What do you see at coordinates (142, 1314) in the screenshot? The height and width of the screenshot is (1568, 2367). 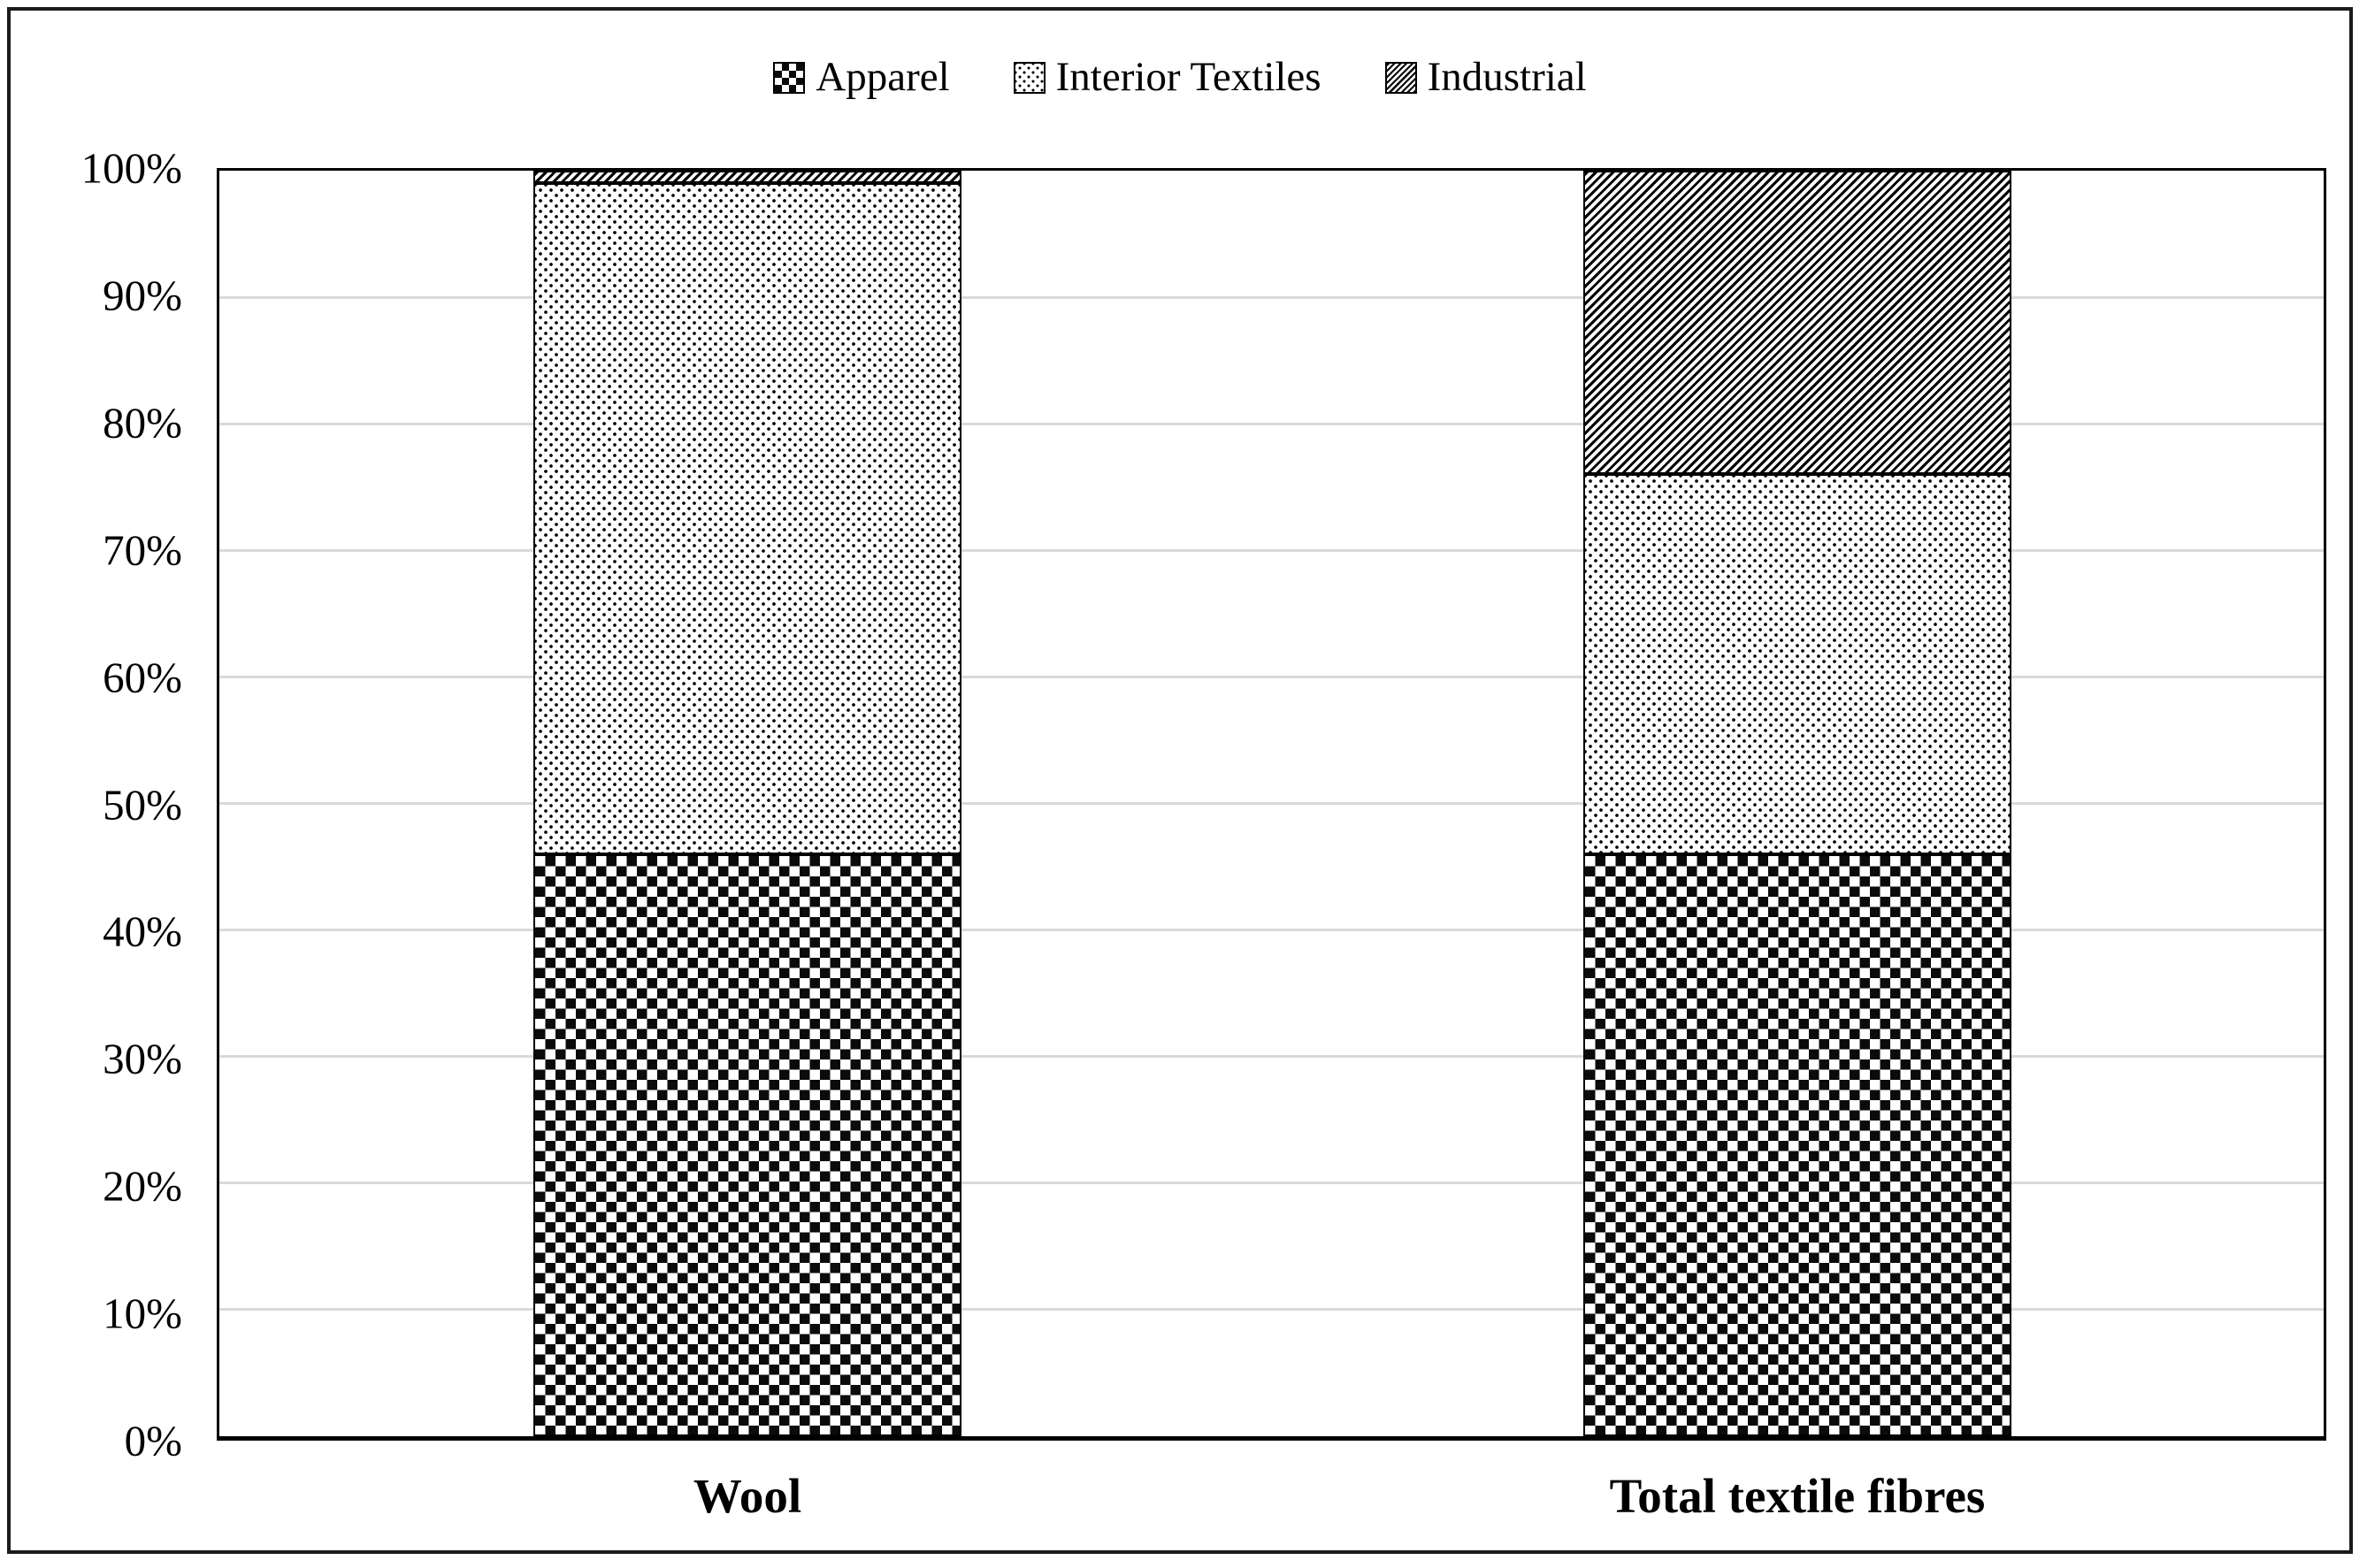 I see `y-tick-label-10: 10%` at bounding box center [142, 1314].